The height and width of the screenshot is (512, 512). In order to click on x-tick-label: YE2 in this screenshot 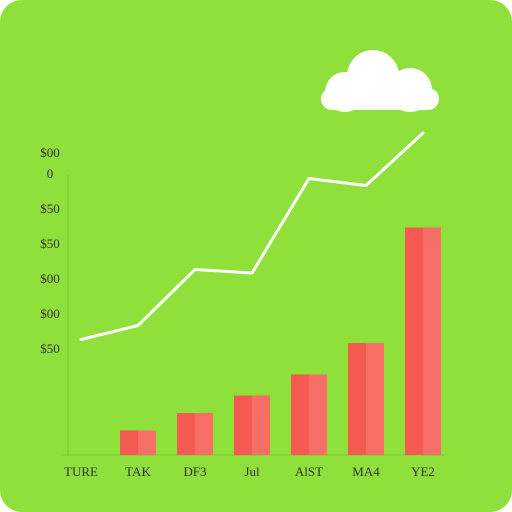, I will do `click(423, 471)`.